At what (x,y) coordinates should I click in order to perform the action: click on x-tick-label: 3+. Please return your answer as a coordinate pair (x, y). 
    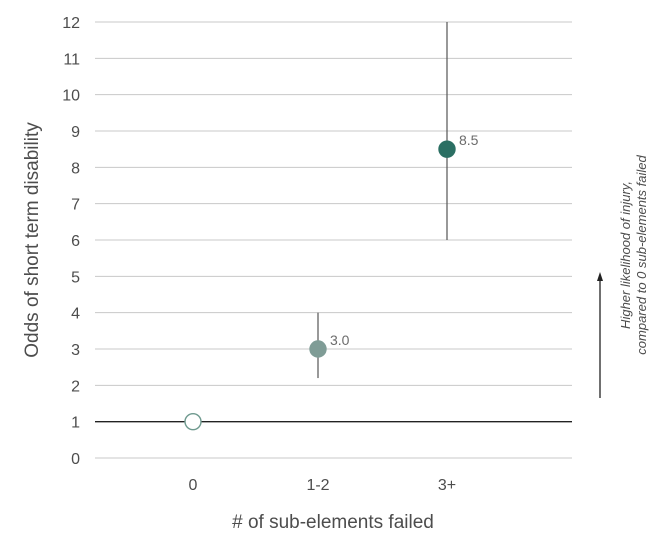
    Looking at the image, I should click on (447, 485).